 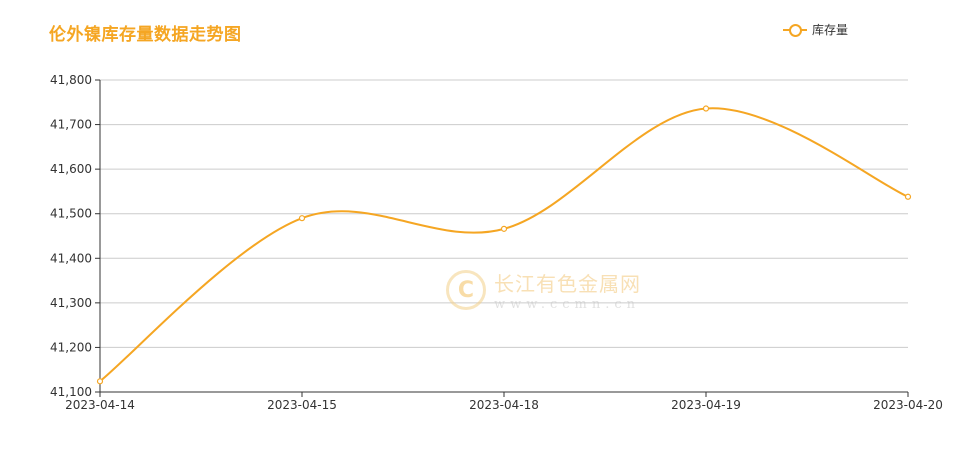 What do you see at coordinates (145, 35) in the screenshot?
I see `chart-title: 伦外镍库存量数据走势图` at bounding box center [145, 35].